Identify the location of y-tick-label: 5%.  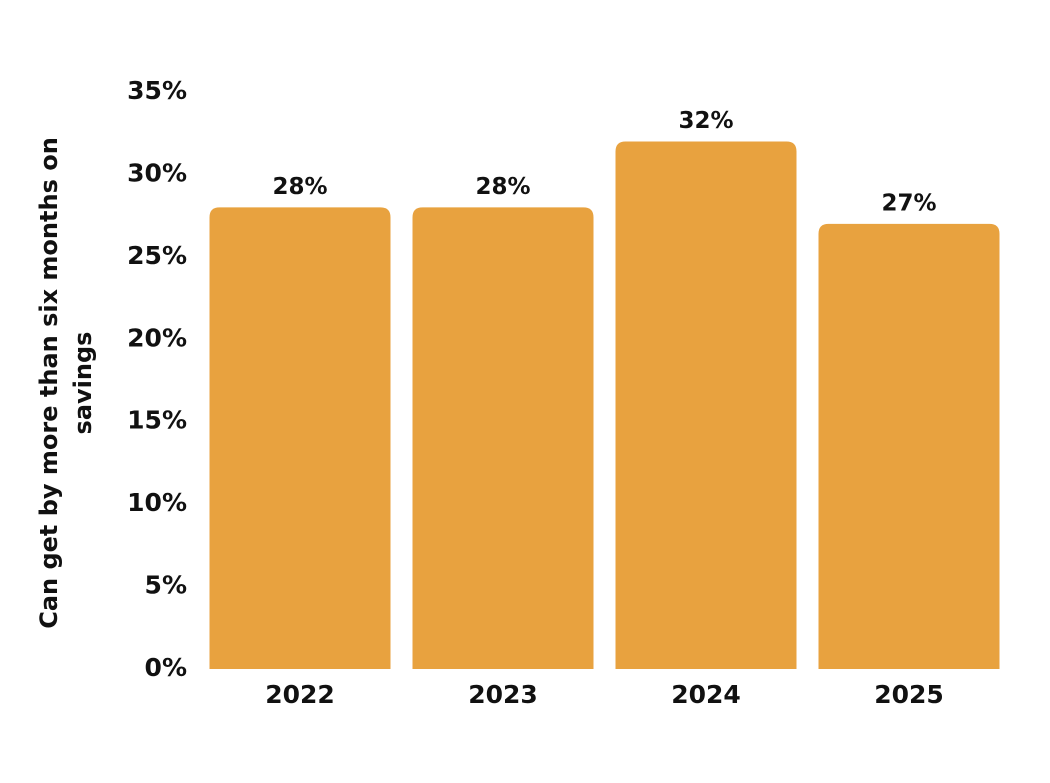
(166, 585).